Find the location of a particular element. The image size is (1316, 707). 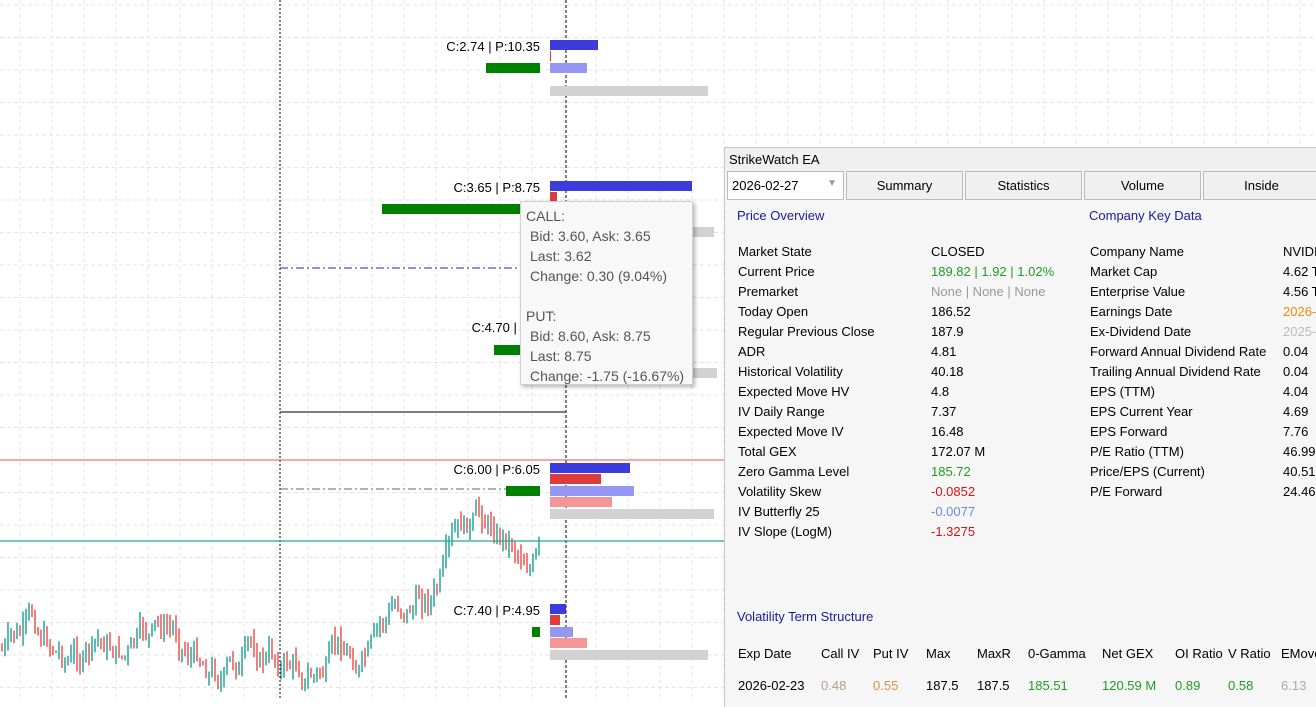

stat-value: -1.3275 is located at coordinates (953, 531).